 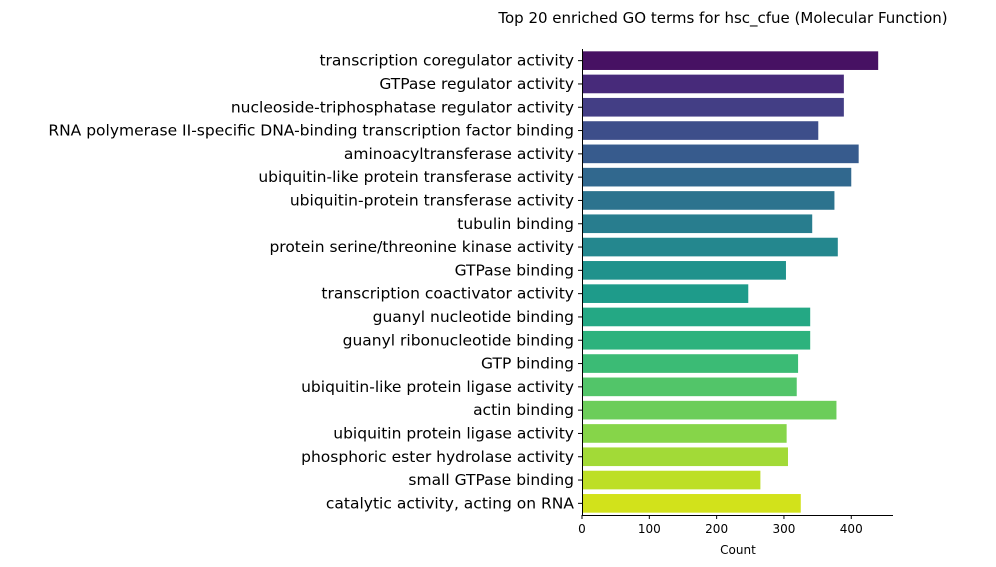 I want to click on x-axis-label: Count, so click(x=738, y=550).